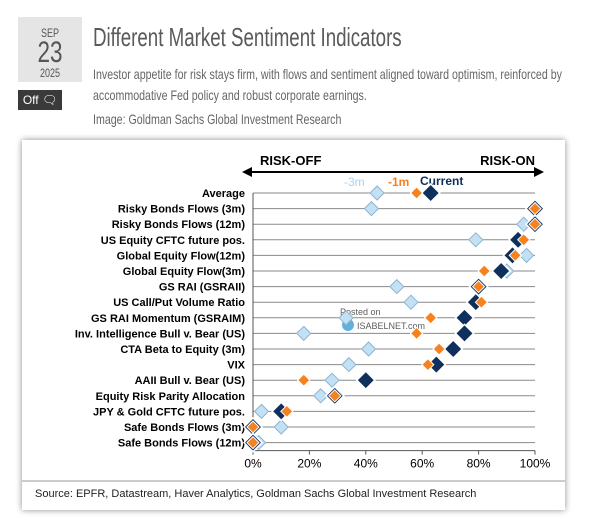 The height and width of the screenshot is (523, 601). I want to click on category-label: AAII Bull v. Bear (US), so click(190, 381).